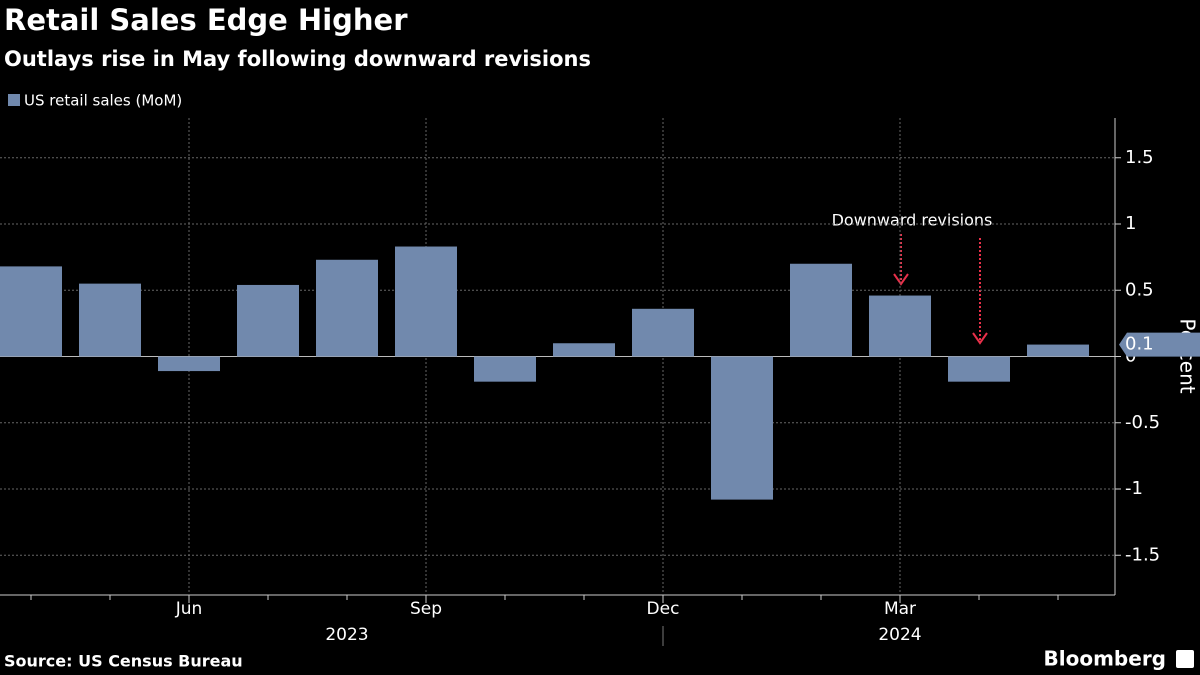 This screenshot has width=1200, height=675. Describe the element at coordinates (1134, 488) in the screenshot. I see `y-tick-label: -1` at that location.